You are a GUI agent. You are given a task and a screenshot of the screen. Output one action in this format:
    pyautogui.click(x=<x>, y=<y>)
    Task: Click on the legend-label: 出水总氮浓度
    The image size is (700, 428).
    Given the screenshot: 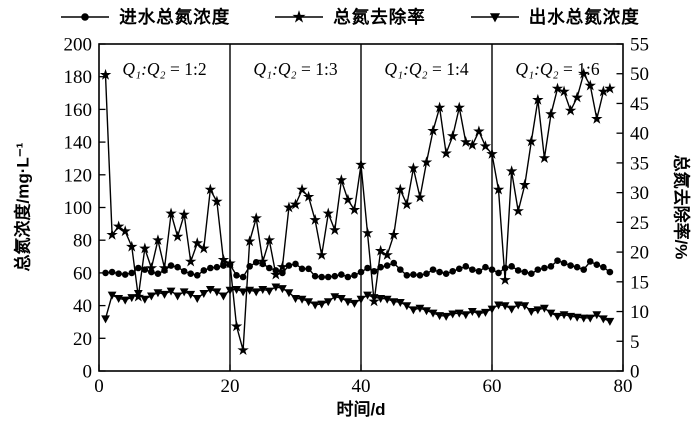 What is the action you would take?
    pyautogui.click(x=584, y=17)
    